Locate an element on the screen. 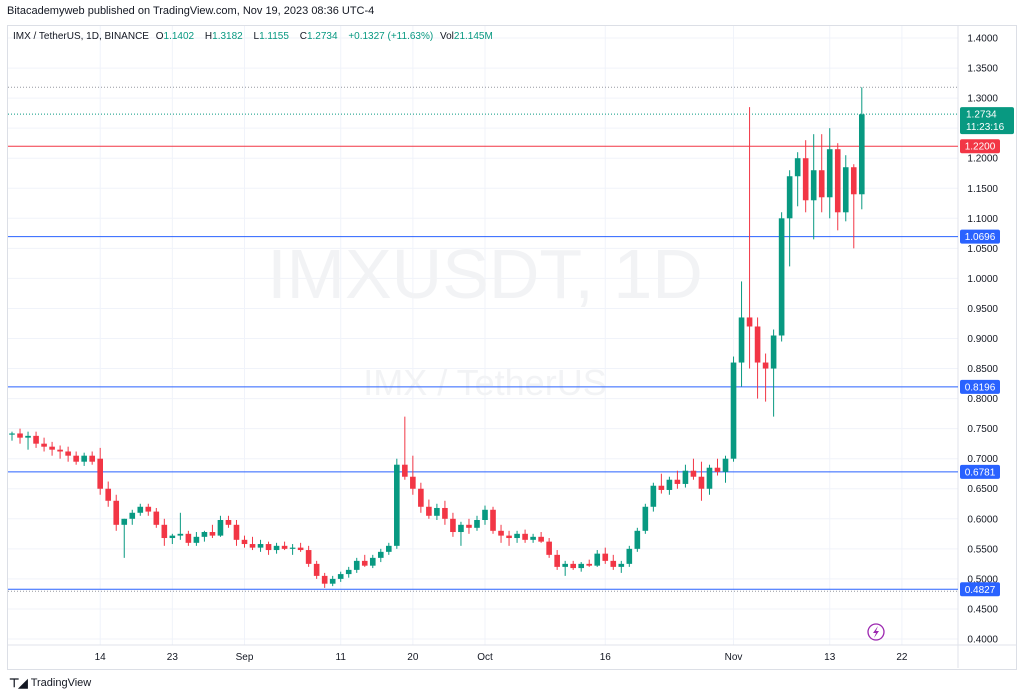 This screenshot has width=1024, height=697. legend-open: O1.1402 is located at coordinates (175, 36).